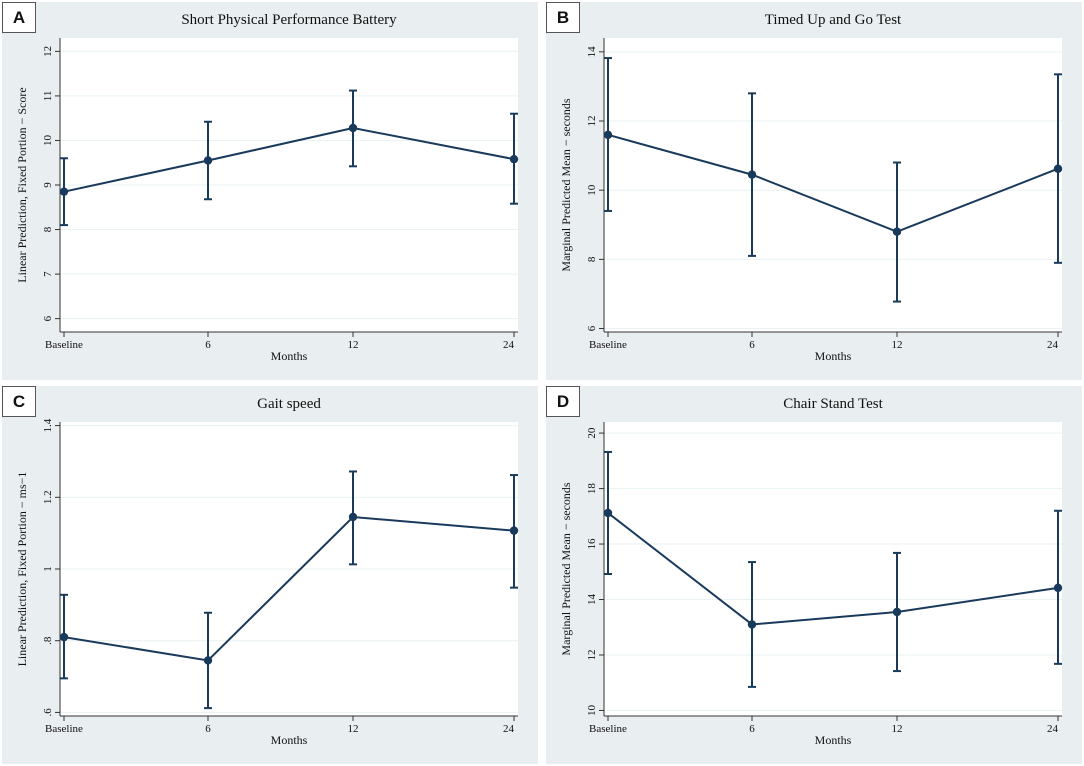  I want to click on y-tick-label-c-3: 1.2, so click(48, 497).